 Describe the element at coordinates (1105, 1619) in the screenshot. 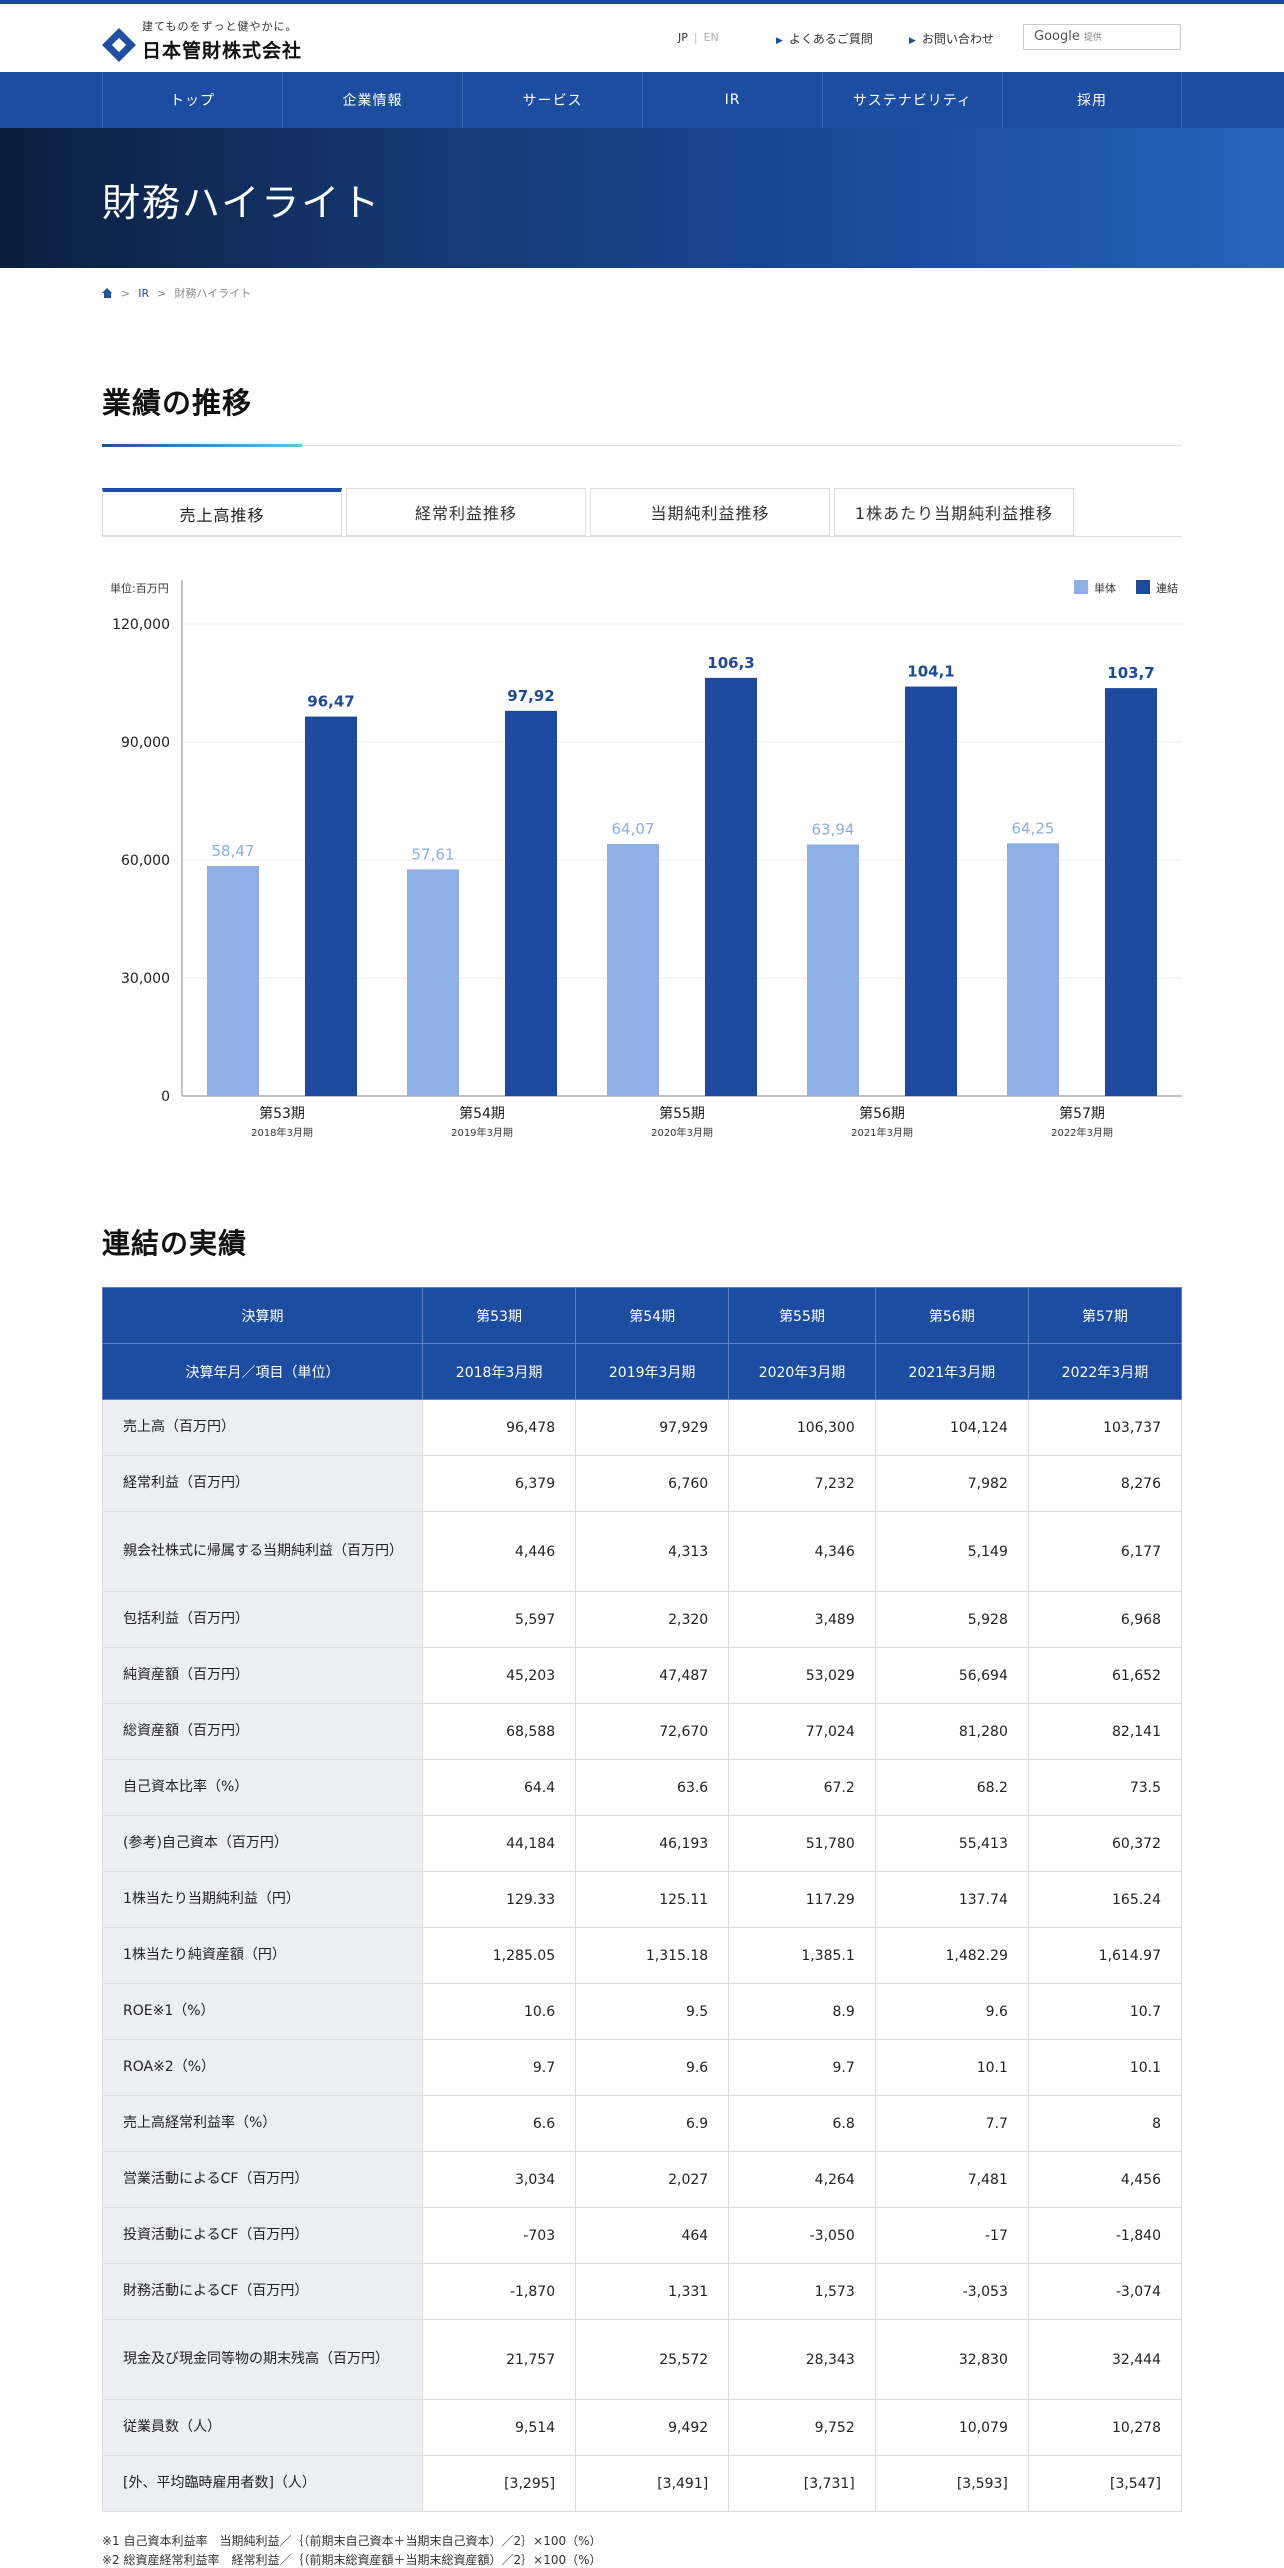

I see `table-cell: 6,968` at that location.